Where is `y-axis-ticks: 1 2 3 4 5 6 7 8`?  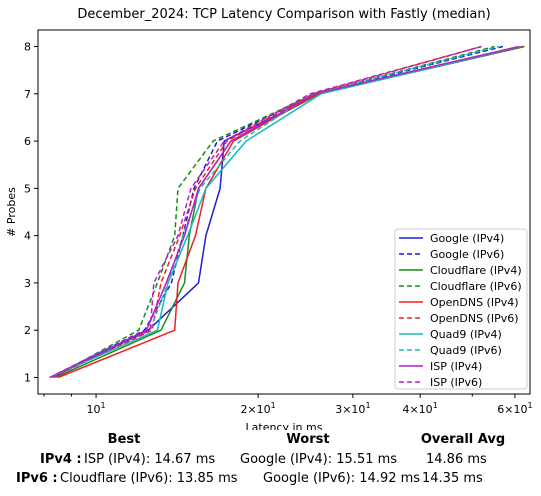
y-axis-ticks: 1 2 3 4 5 6 7 8 is located at coordinates (31, 212).